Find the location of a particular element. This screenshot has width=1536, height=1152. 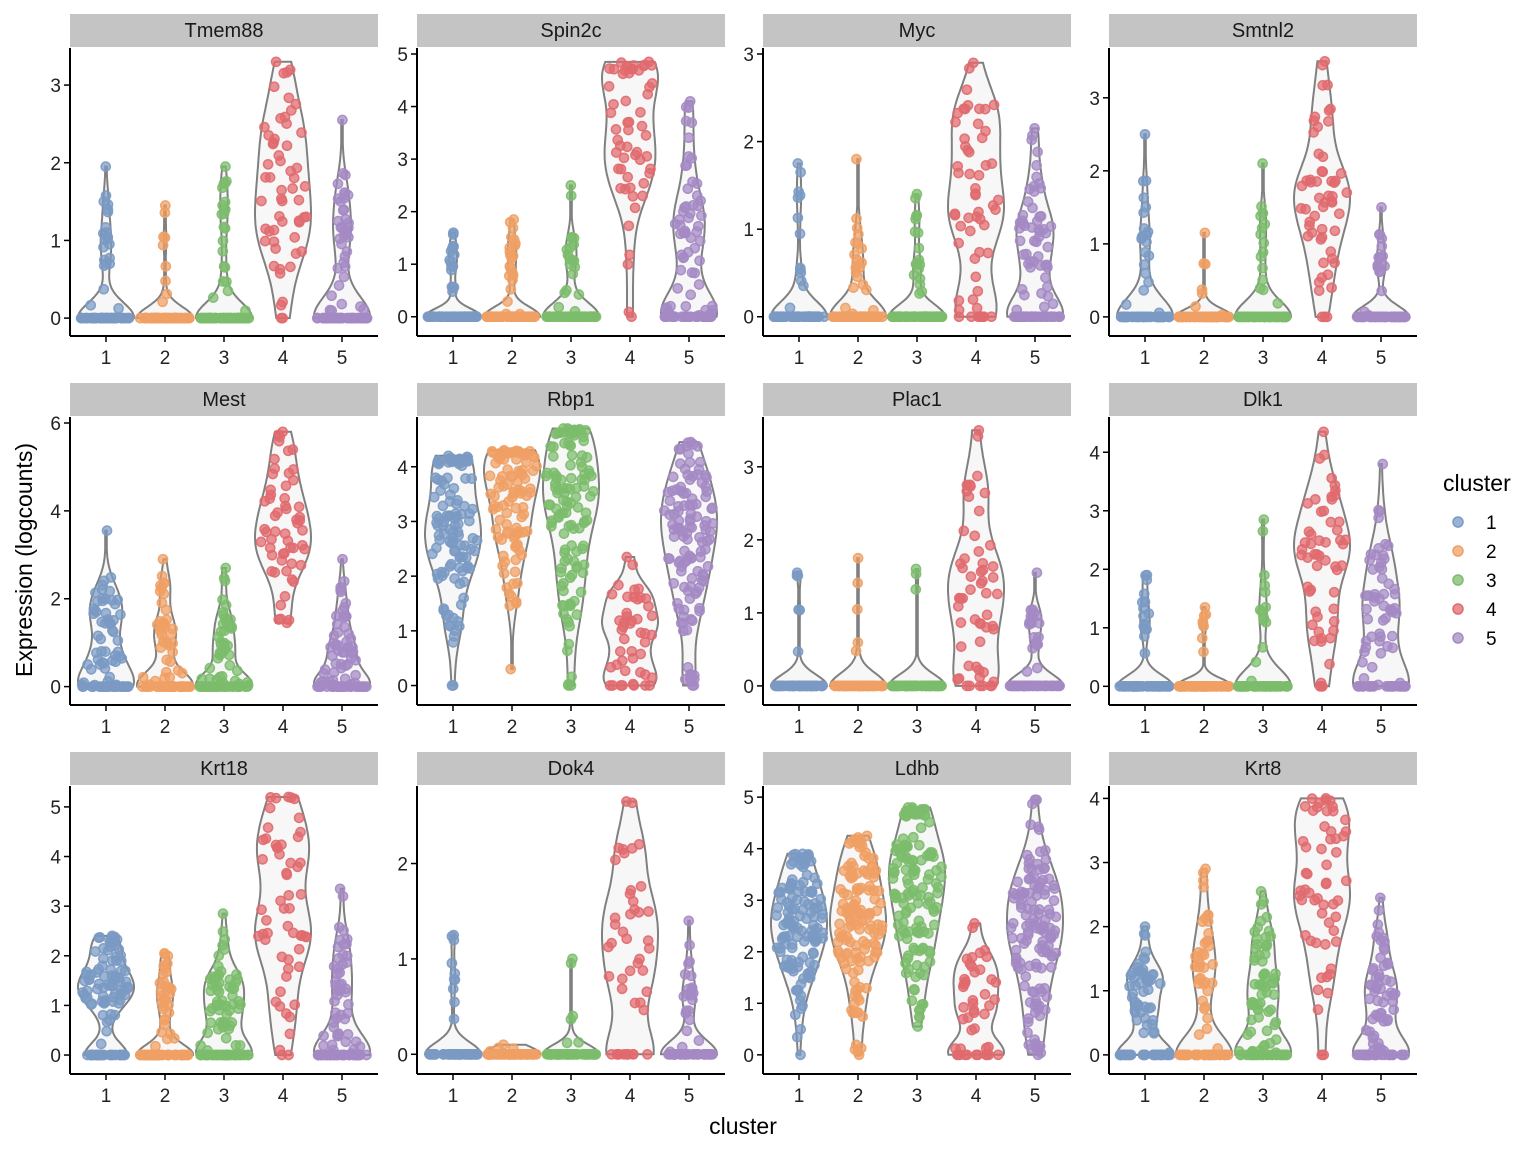

facet-title: Tmem88 is located at coordinates (224, 31).